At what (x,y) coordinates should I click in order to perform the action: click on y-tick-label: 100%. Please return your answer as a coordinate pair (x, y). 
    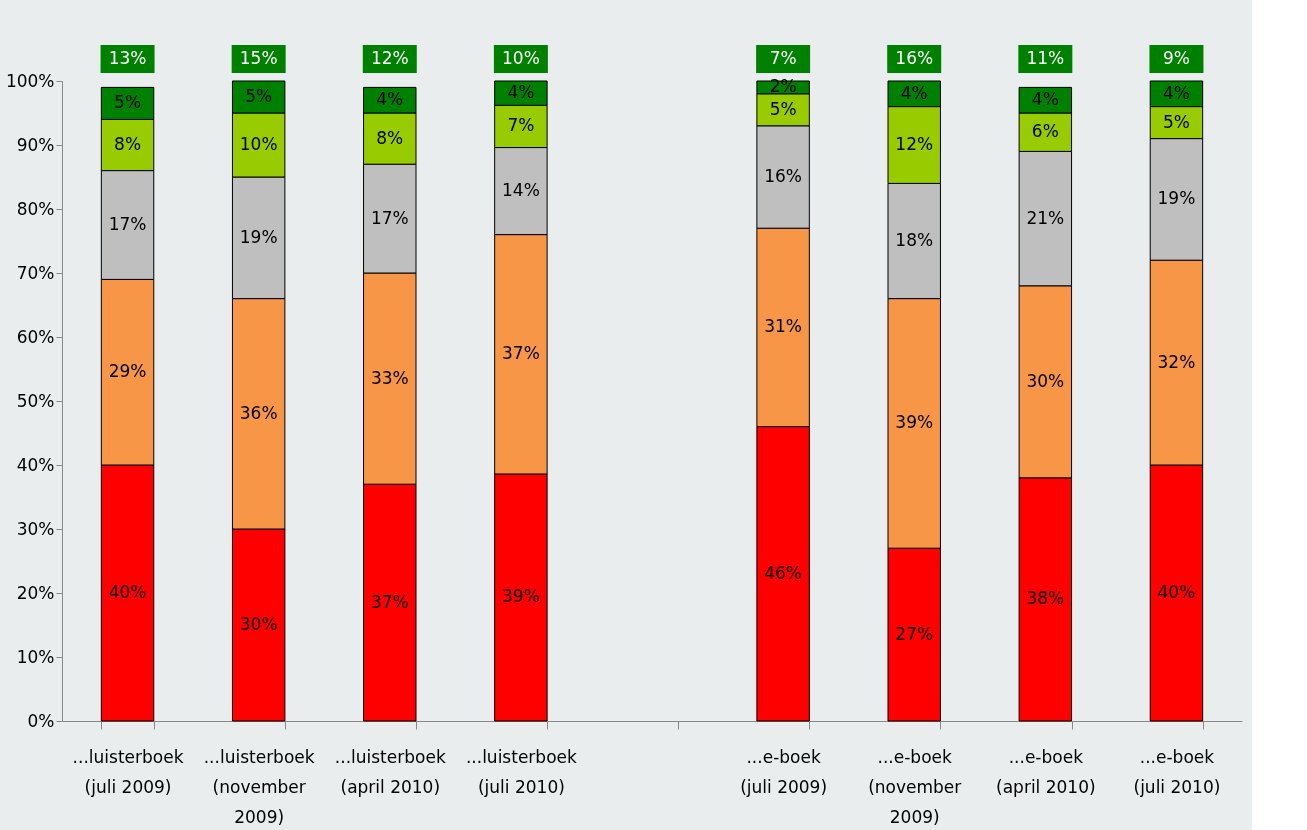
    Looking at the image, I should click on (30, 80).